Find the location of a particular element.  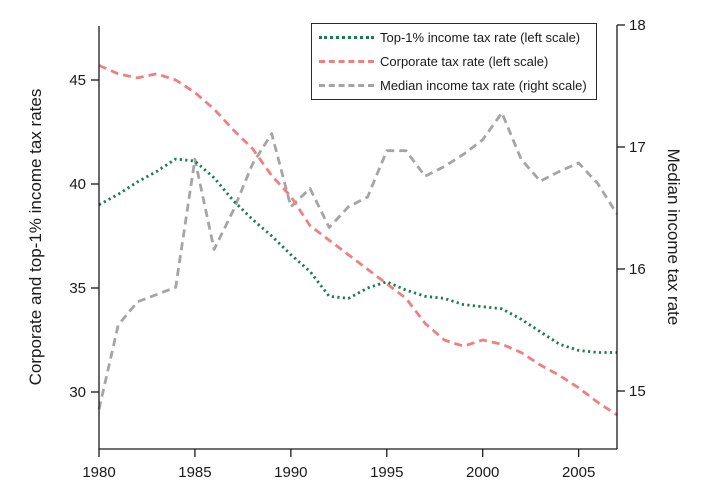

x-tick-label: 2005 is located at coordinates (578, 472).